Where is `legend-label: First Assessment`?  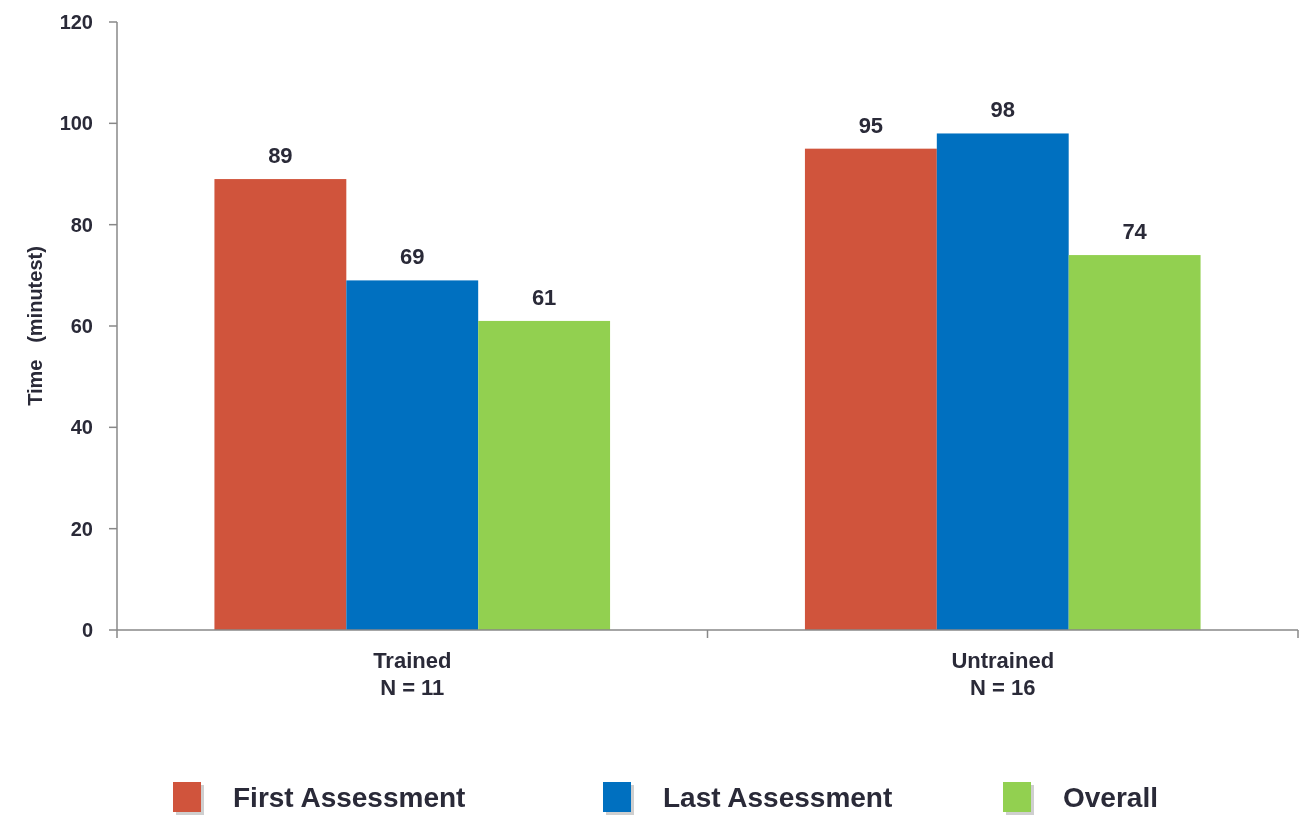
legend-label: First Assessment is located at coordinates (349, 797).